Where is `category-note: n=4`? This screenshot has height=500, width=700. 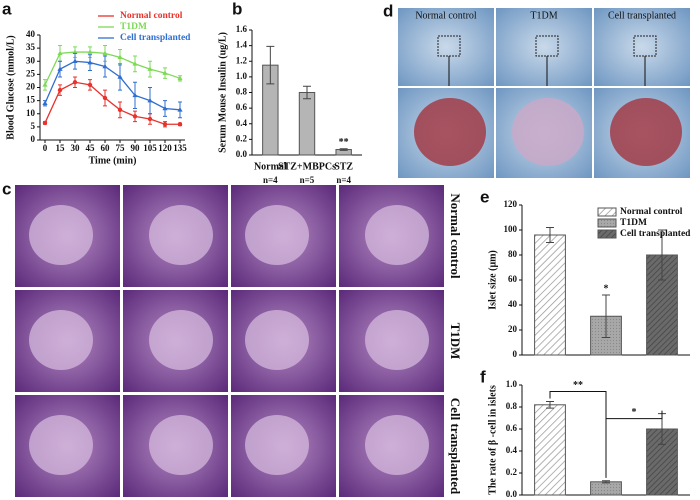
category-note: n=4 is located at coordinates (343, 180).